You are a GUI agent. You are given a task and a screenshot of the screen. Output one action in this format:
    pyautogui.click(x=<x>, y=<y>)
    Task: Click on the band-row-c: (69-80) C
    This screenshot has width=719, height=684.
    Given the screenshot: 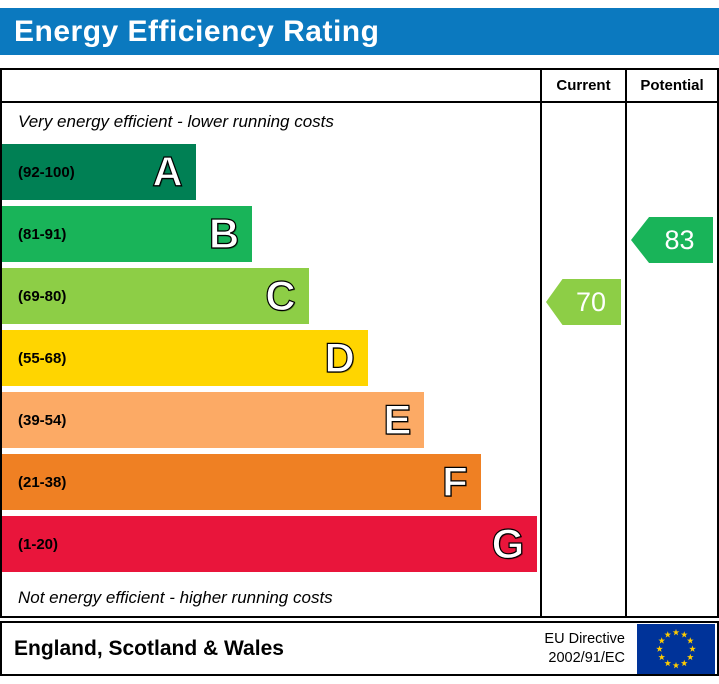 What is the action you would take?
    pyautogui.click(x=271, y=296)
    